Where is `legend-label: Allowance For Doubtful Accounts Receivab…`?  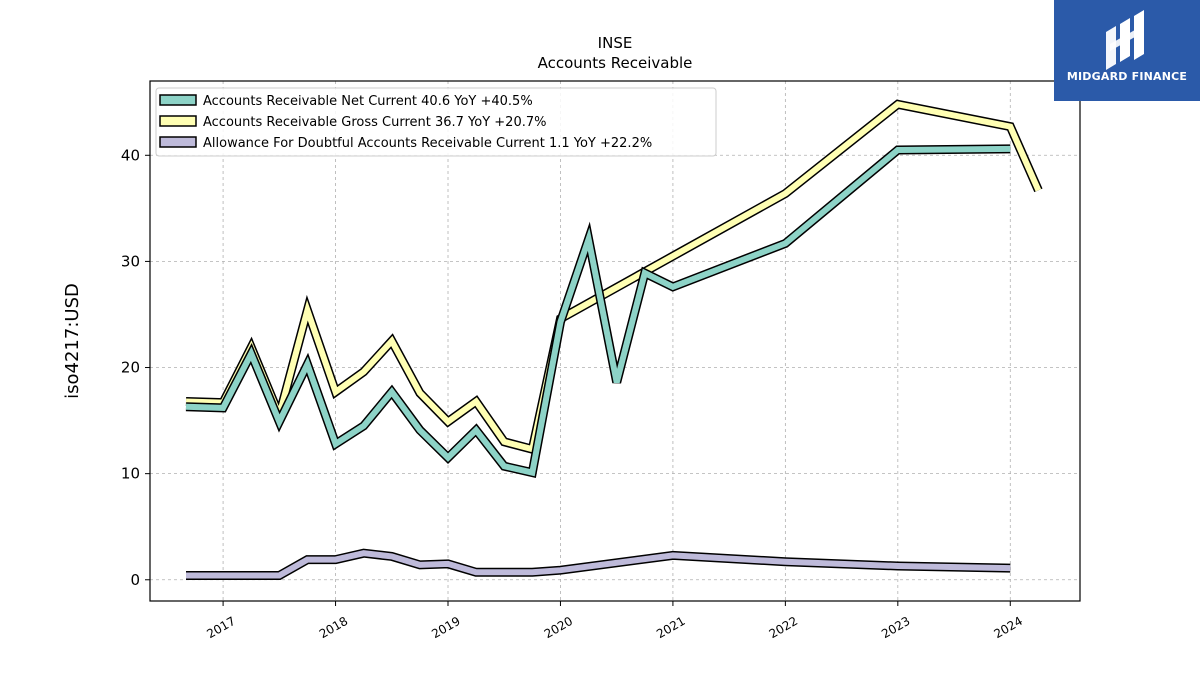
legend-label: Allowance For Doubtful Accounts Receivab… is located at coordinates (427, 143).